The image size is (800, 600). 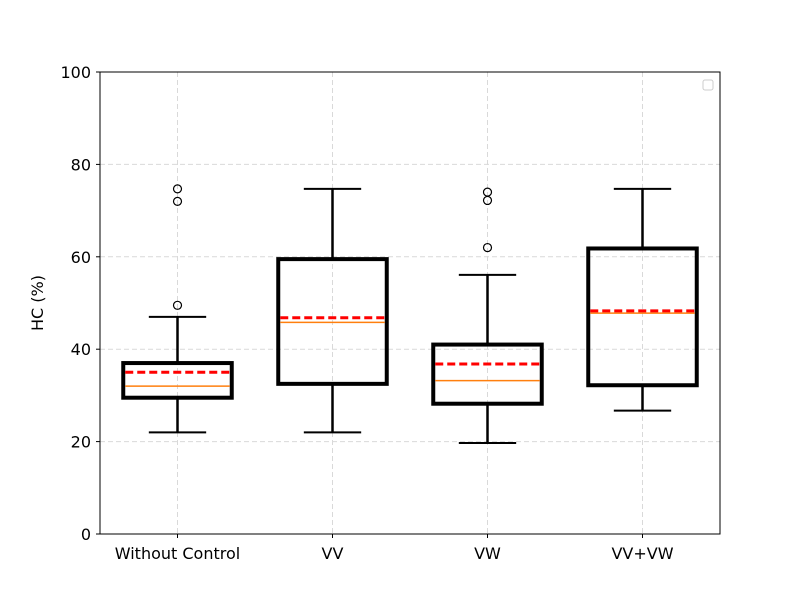 I want to click on x-tick-label: VV+VW, so click(x=642, y=553).